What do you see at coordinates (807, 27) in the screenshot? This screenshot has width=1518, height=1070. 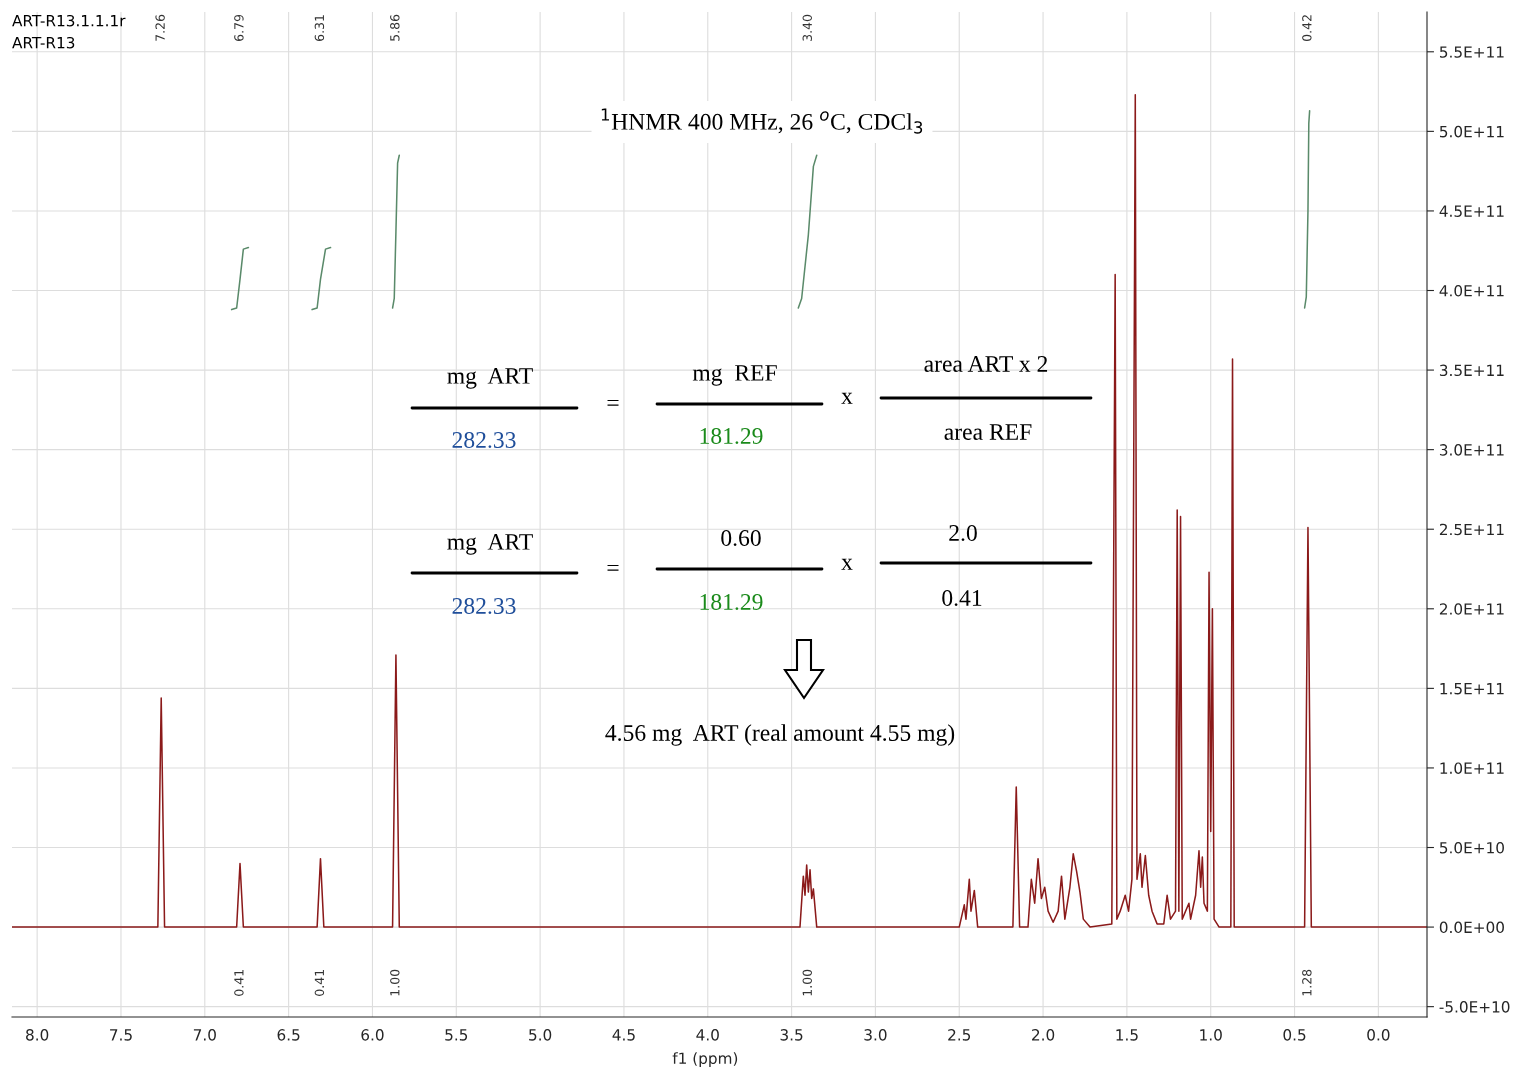 I see `annotation: 3.40` at bounding box center [807, 27].